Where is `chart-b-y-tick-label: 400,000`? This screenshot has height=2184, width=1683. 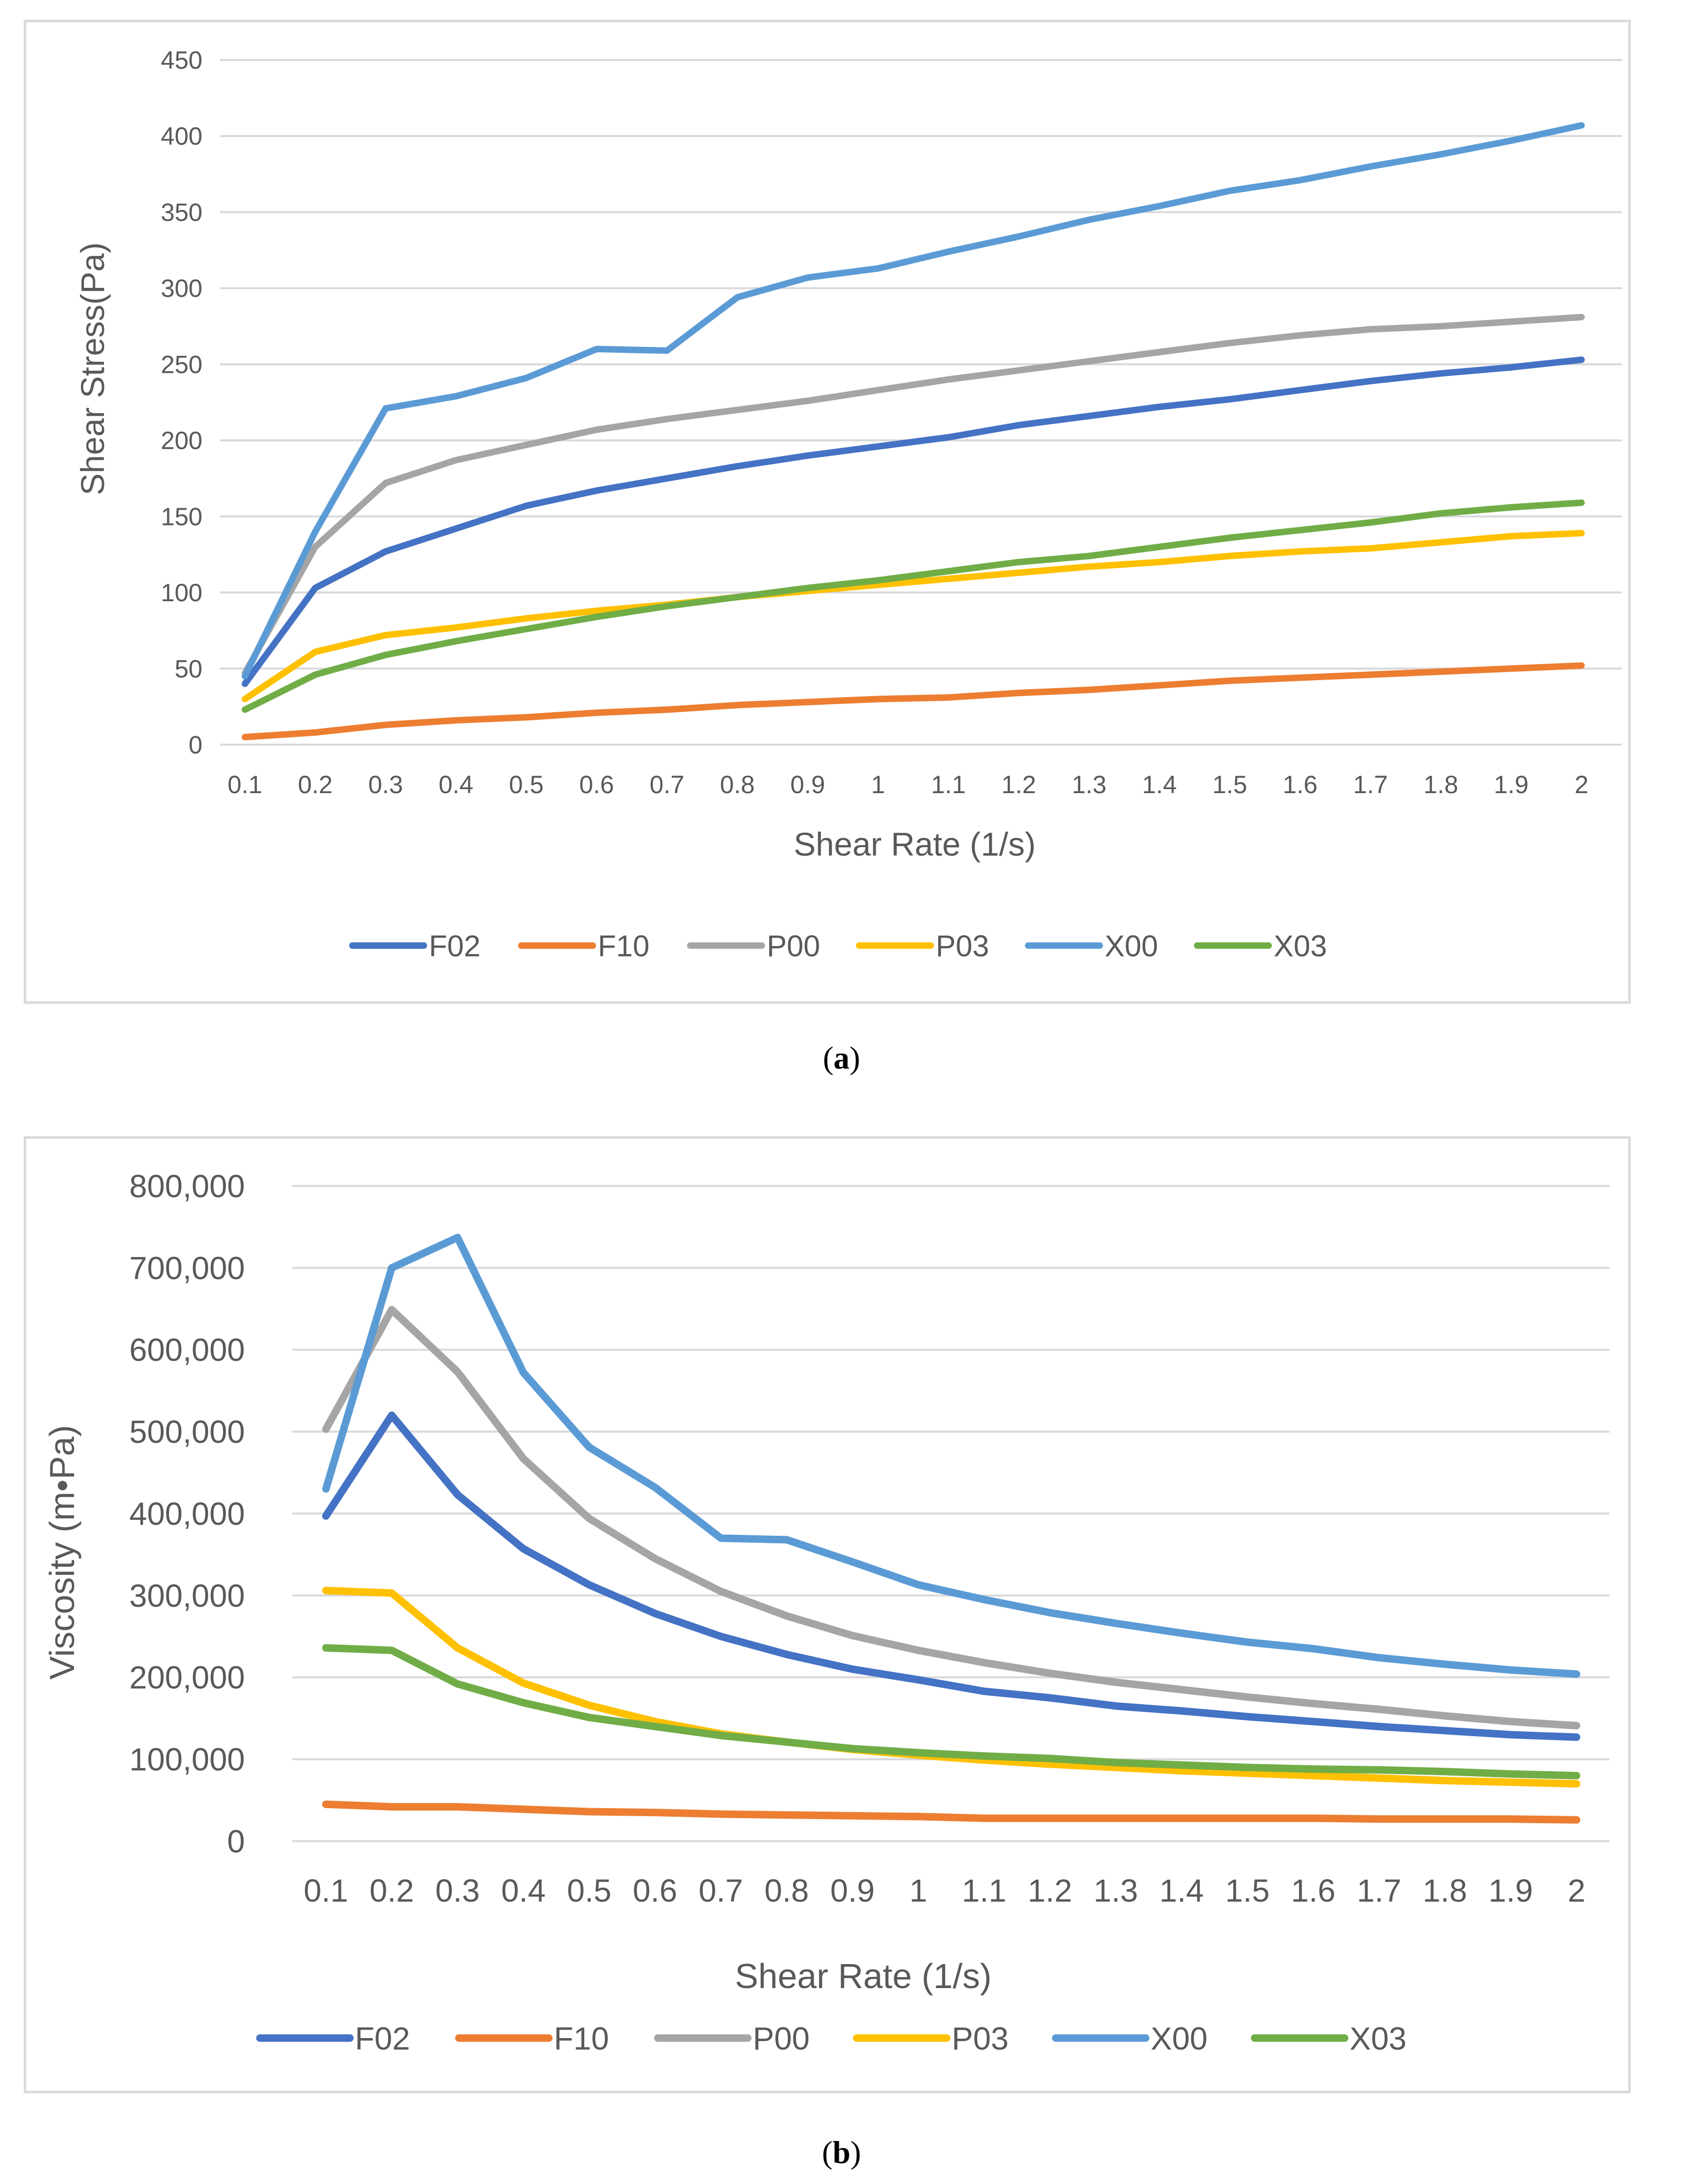 chart-b-y-tick-label: 400,000 is located at coordinates (187, 1514).